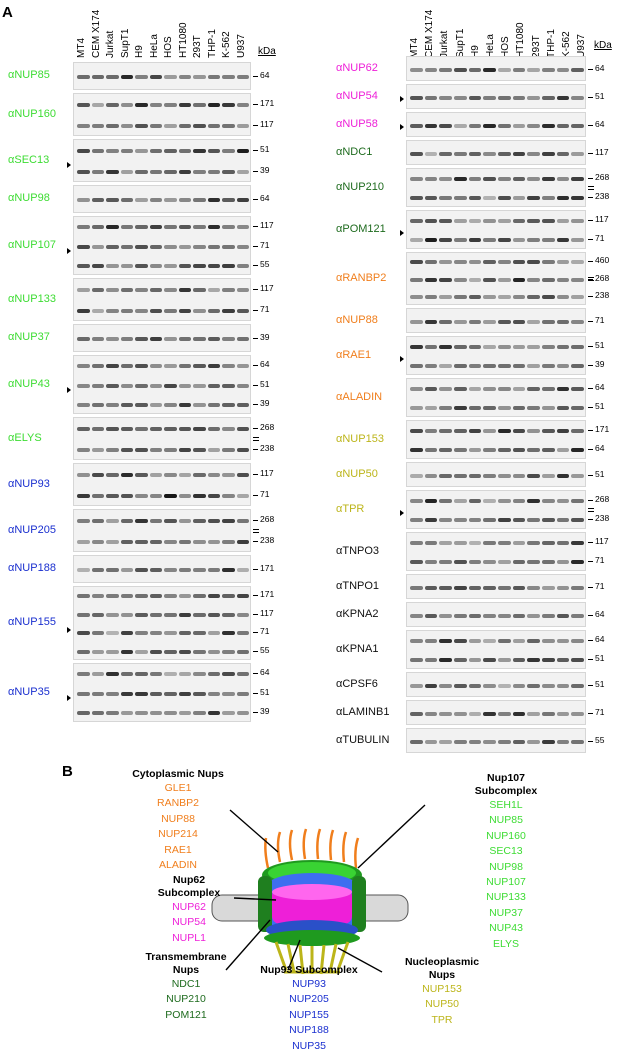  What do you see at coordinates (582, 46) in the screenshot?
I see `lane-label: U937` at bounding box center [582, 46].